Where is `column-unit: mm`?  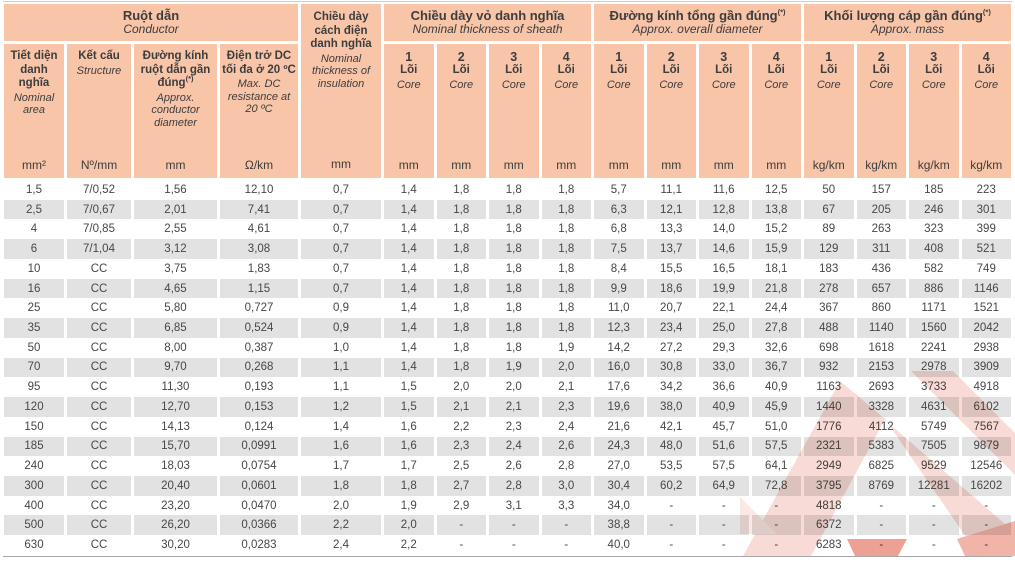
column-unit: mm is located at coordinates (341, 164).